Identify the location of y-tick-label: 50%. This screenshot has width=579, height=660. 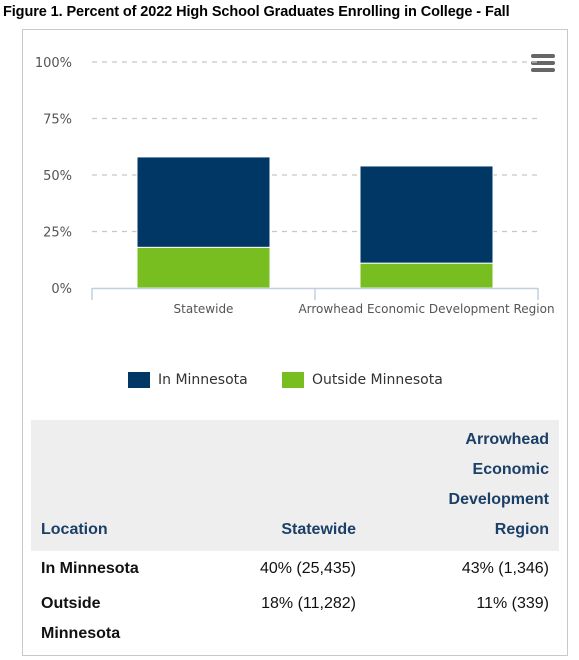
(57, 176).